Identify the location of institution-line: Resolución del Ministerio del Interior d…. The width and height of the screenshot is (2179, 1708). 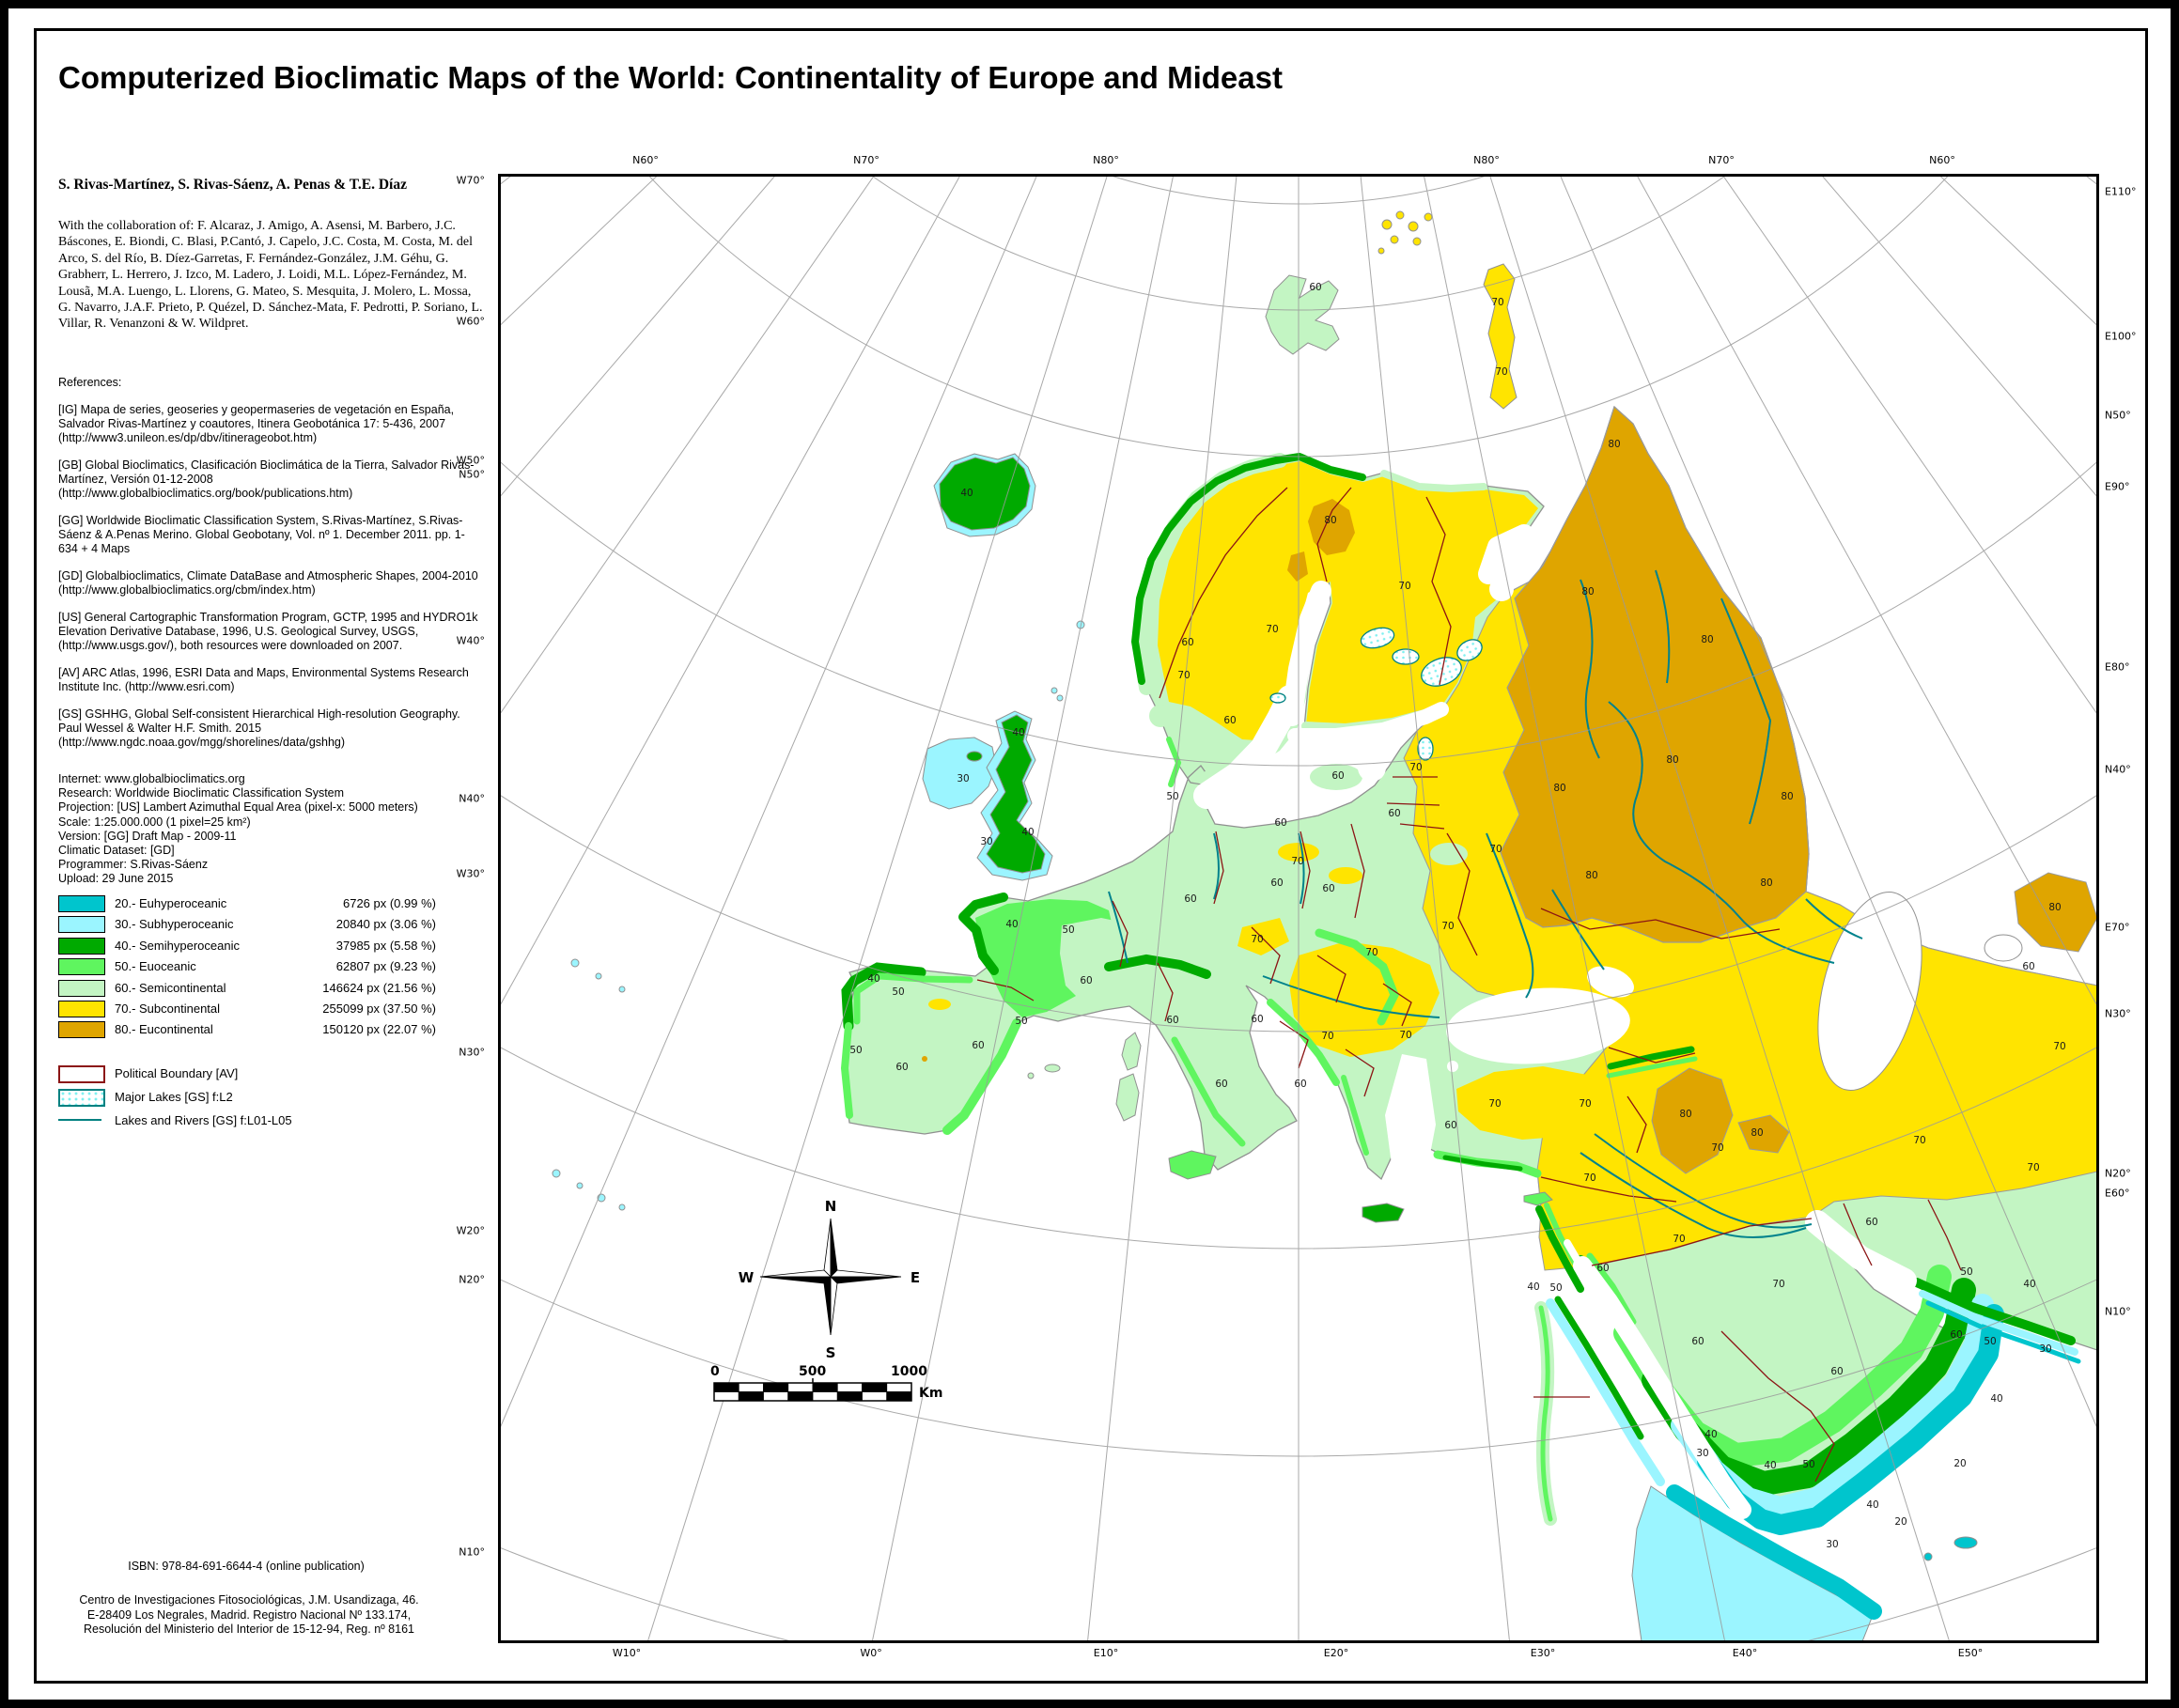
(249, 1629).